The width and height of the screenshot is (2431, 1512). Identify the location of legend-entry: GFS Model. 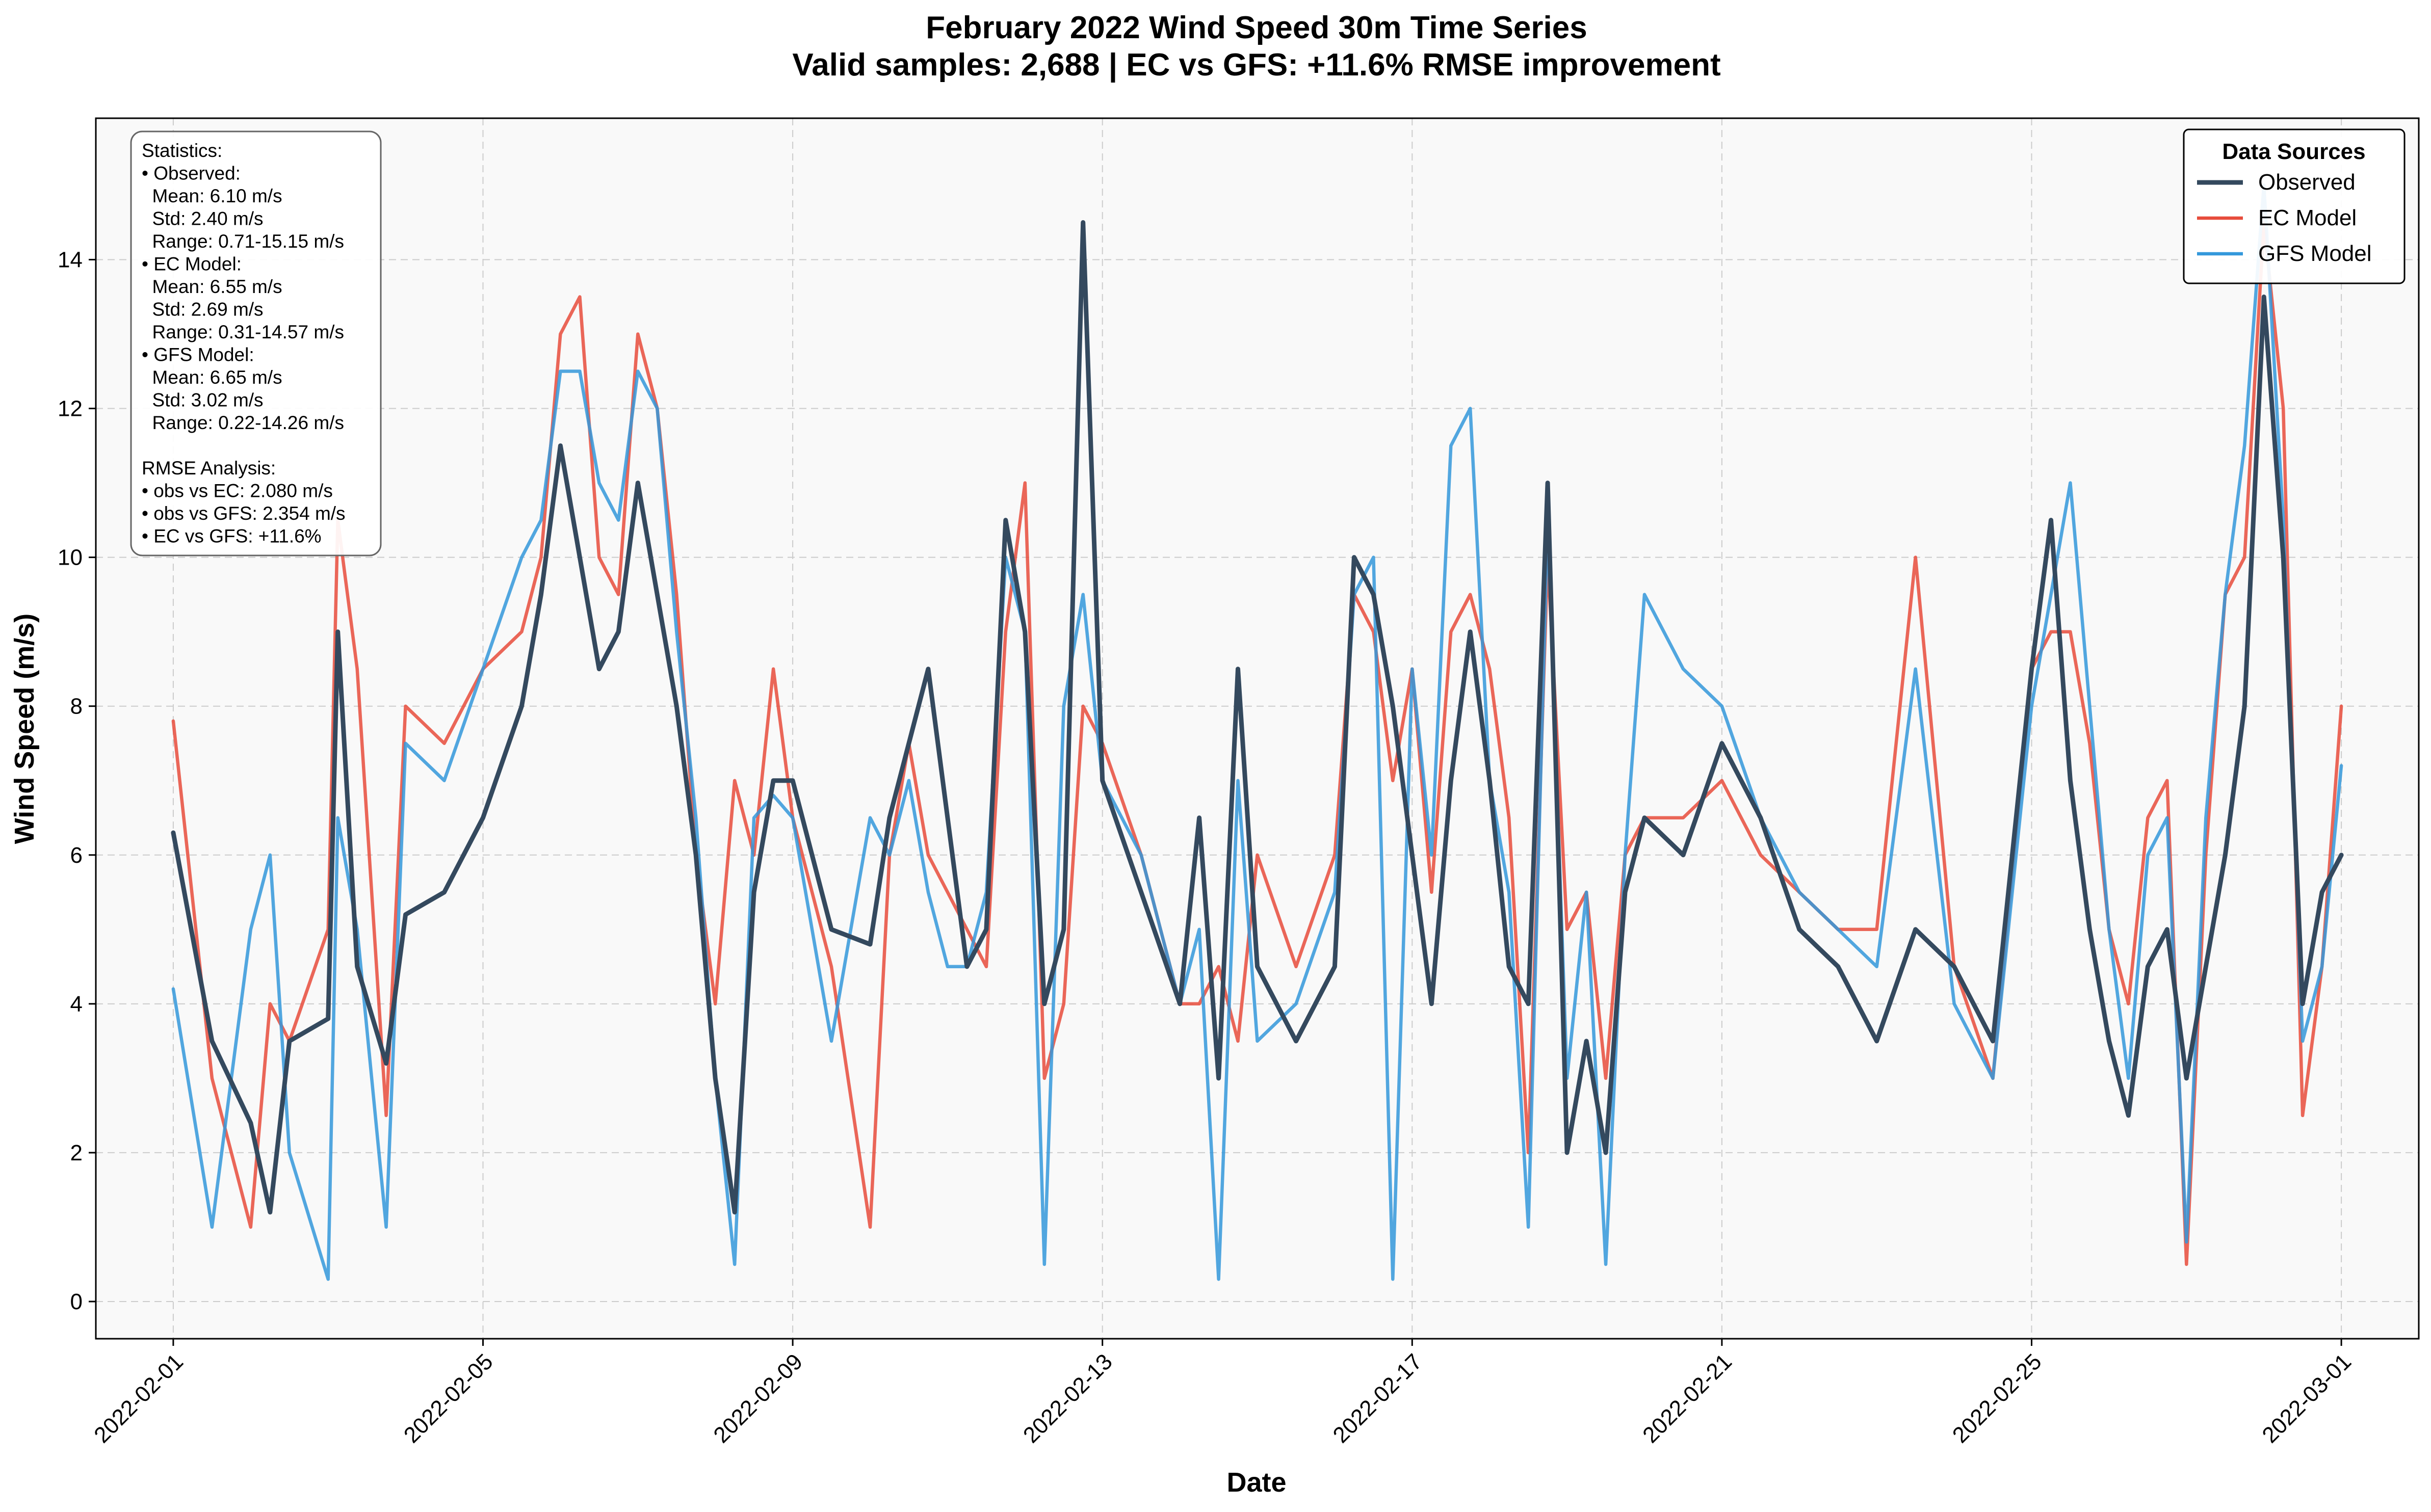
(2315, 253).